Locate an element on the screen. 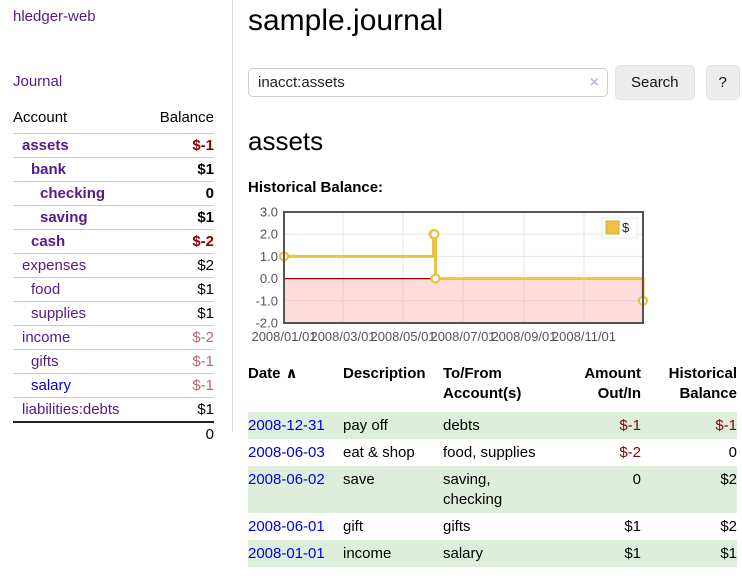 The image size is (742, 582). search-button: Search is located at coordinates (655, 82).